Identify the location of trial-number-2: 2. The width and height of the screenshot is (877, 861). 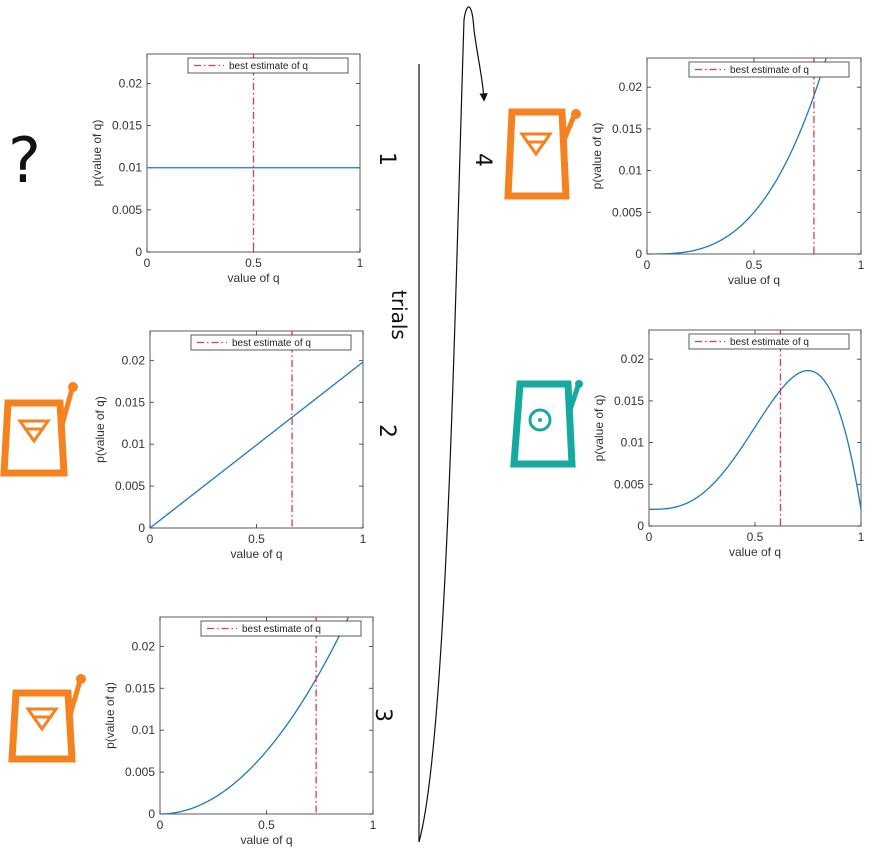
(386, 431).